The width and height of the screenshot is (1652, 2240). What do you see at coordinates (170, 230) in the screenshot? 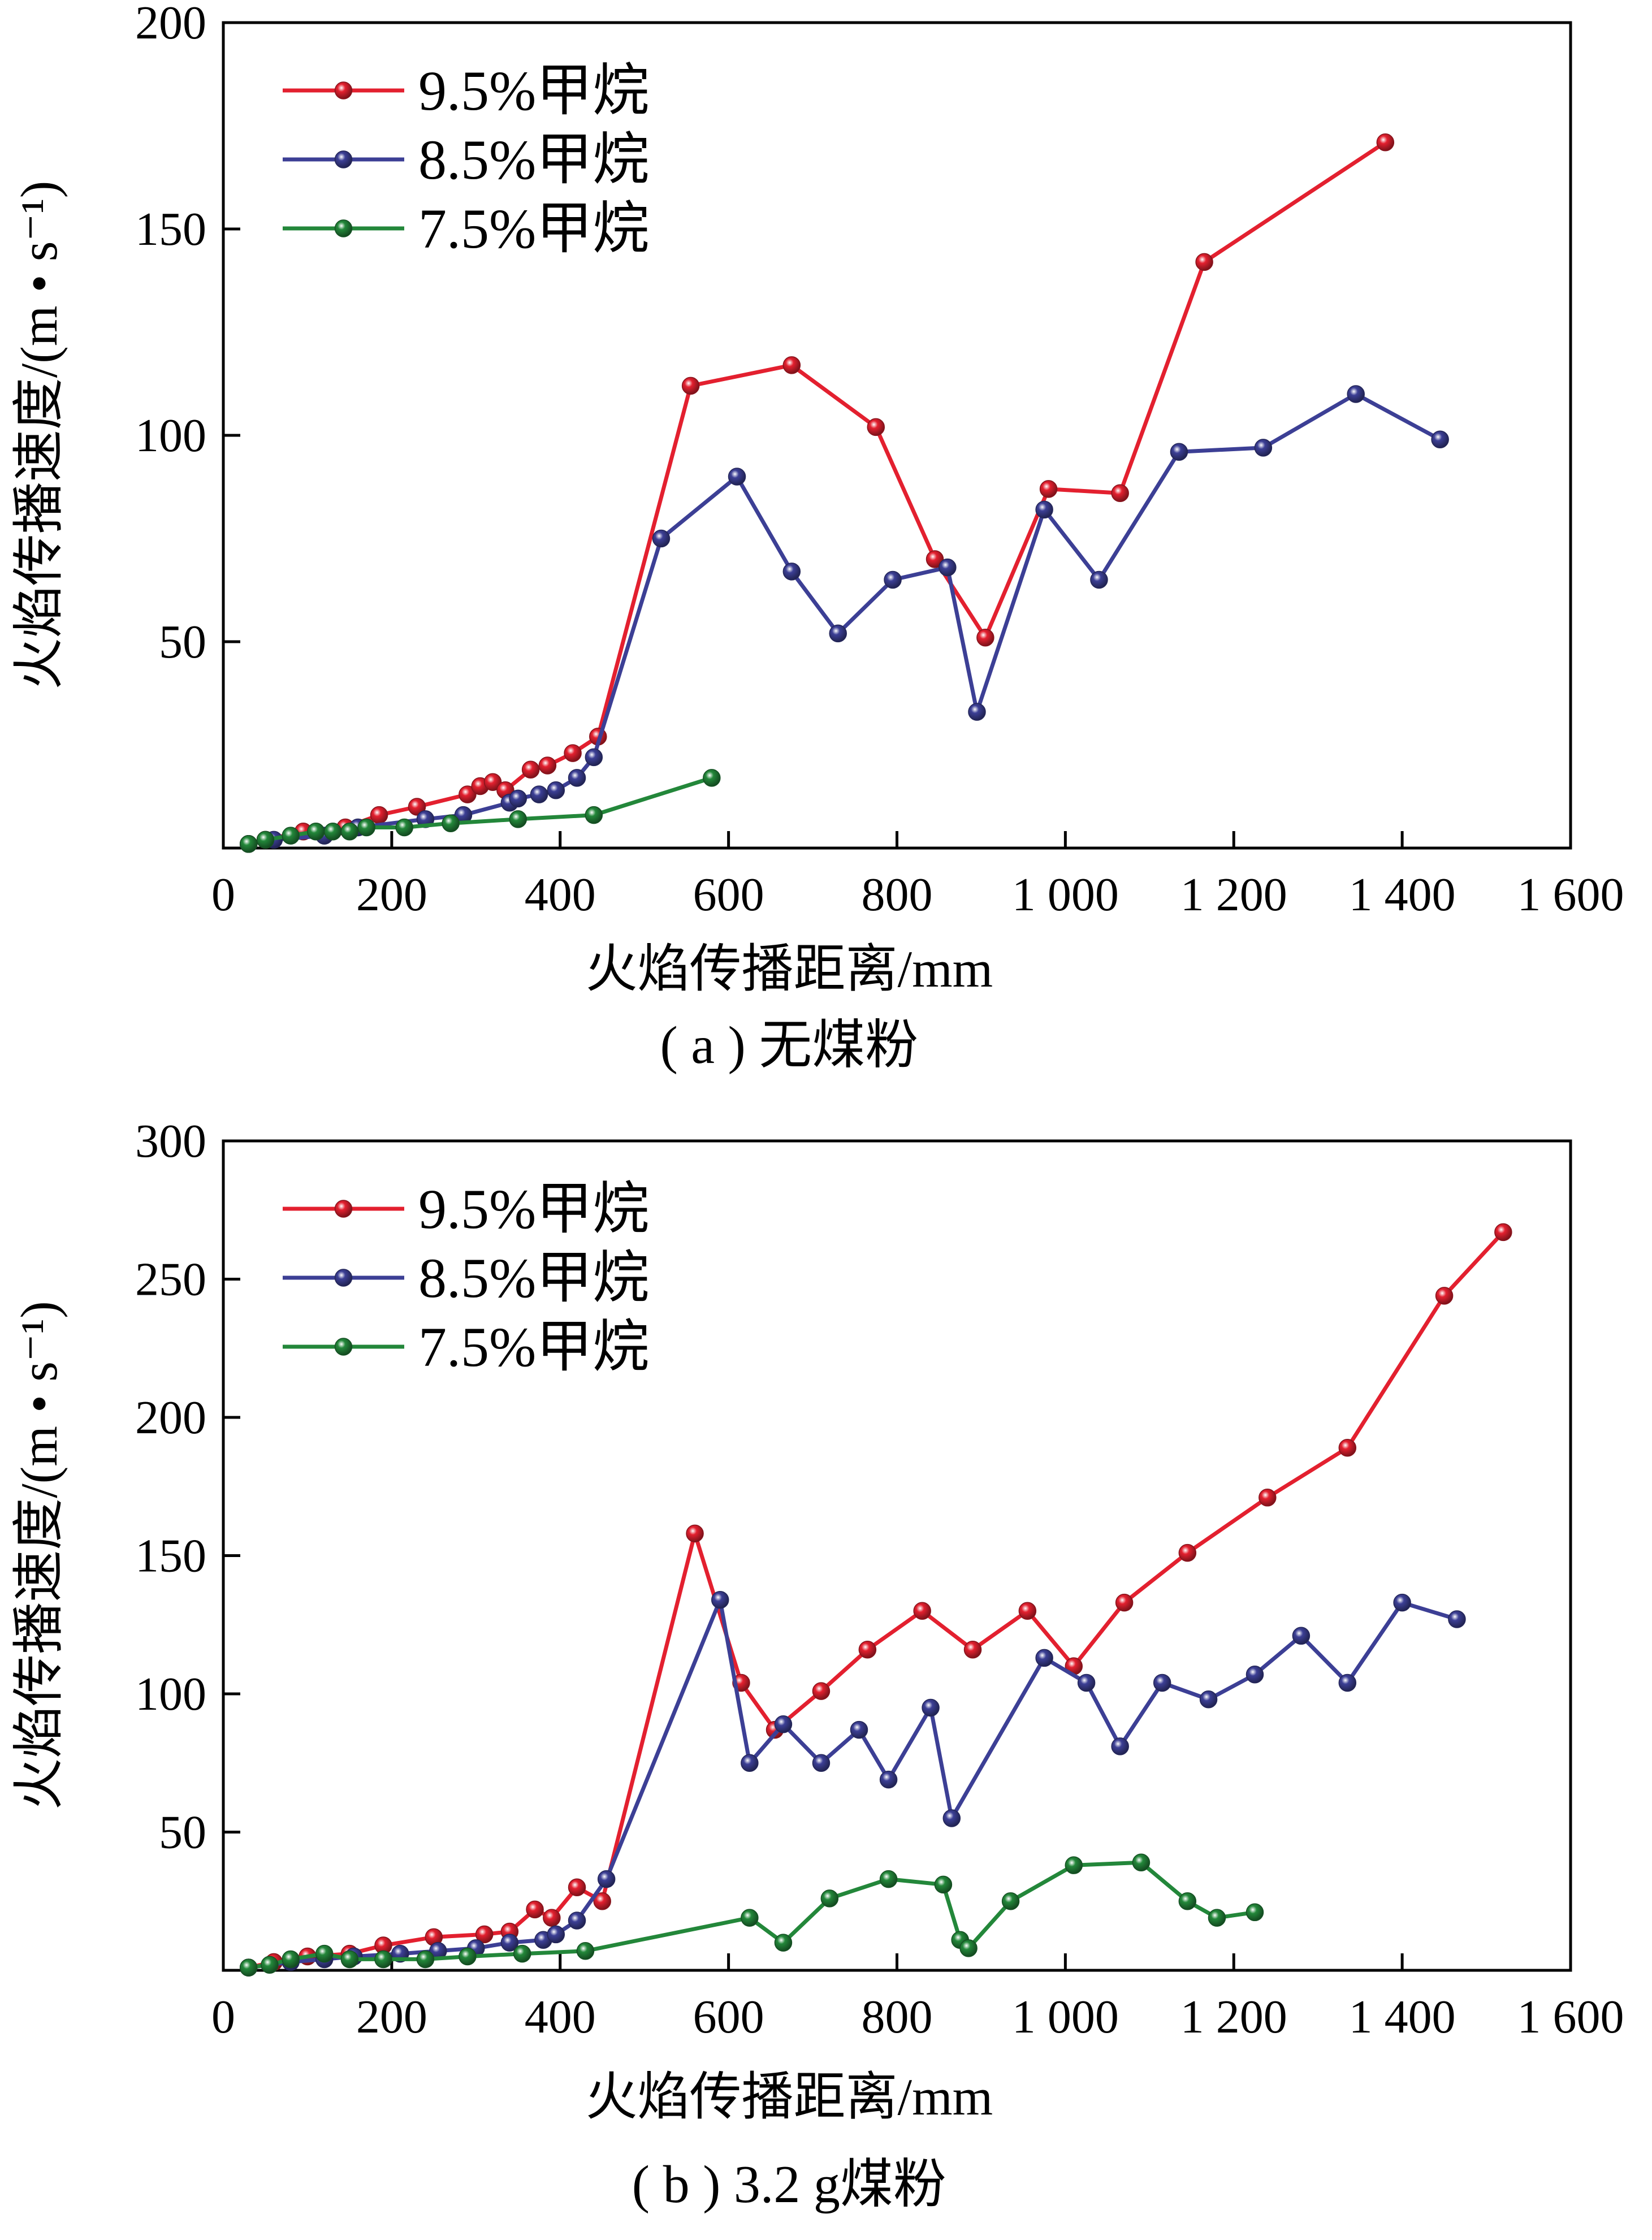
I see `y-tick-label-a: 150` at bounding box center [170, 230].